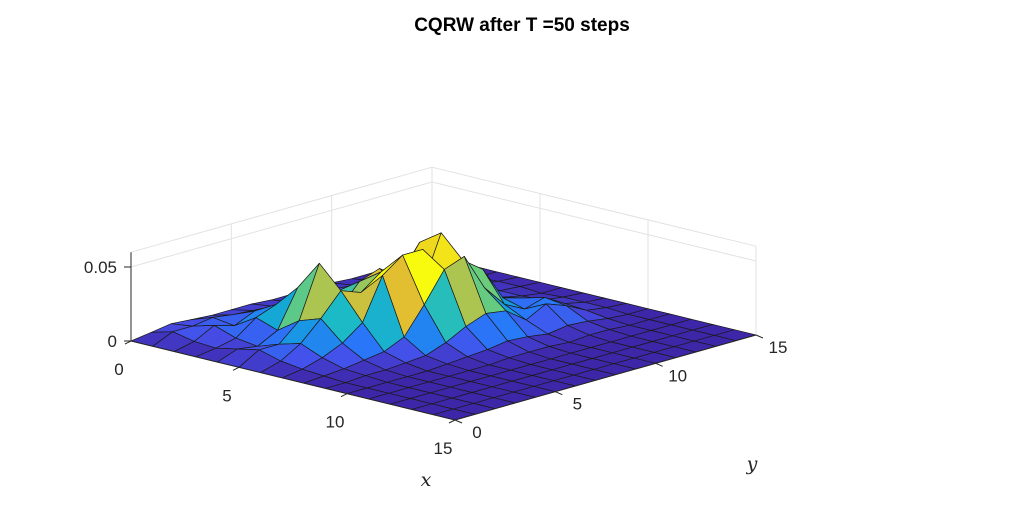 This screenshot has width=1010, height=516. I want to click on x-tick-label: 10, so click(335, 422).